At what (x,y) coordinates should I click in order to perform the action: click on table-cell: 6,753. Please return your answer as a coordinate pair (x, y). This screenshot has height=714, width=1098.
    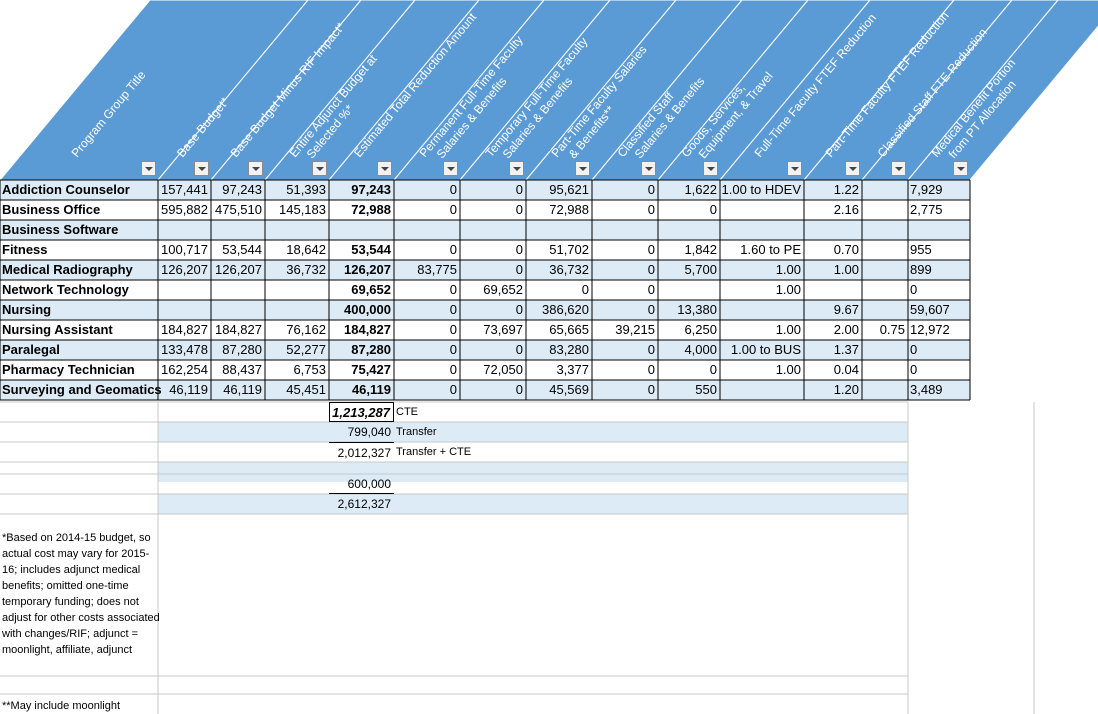
    Looking at the image, I should click on (309, 369).